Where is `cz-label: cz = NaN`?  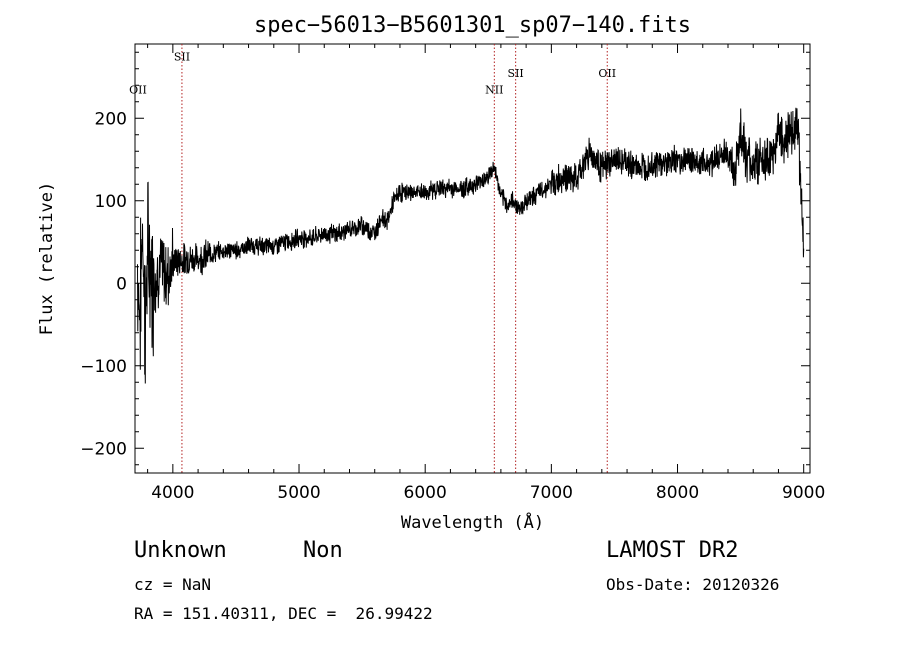
cz-label: cz = NaN is located at coordinates (173, 584).